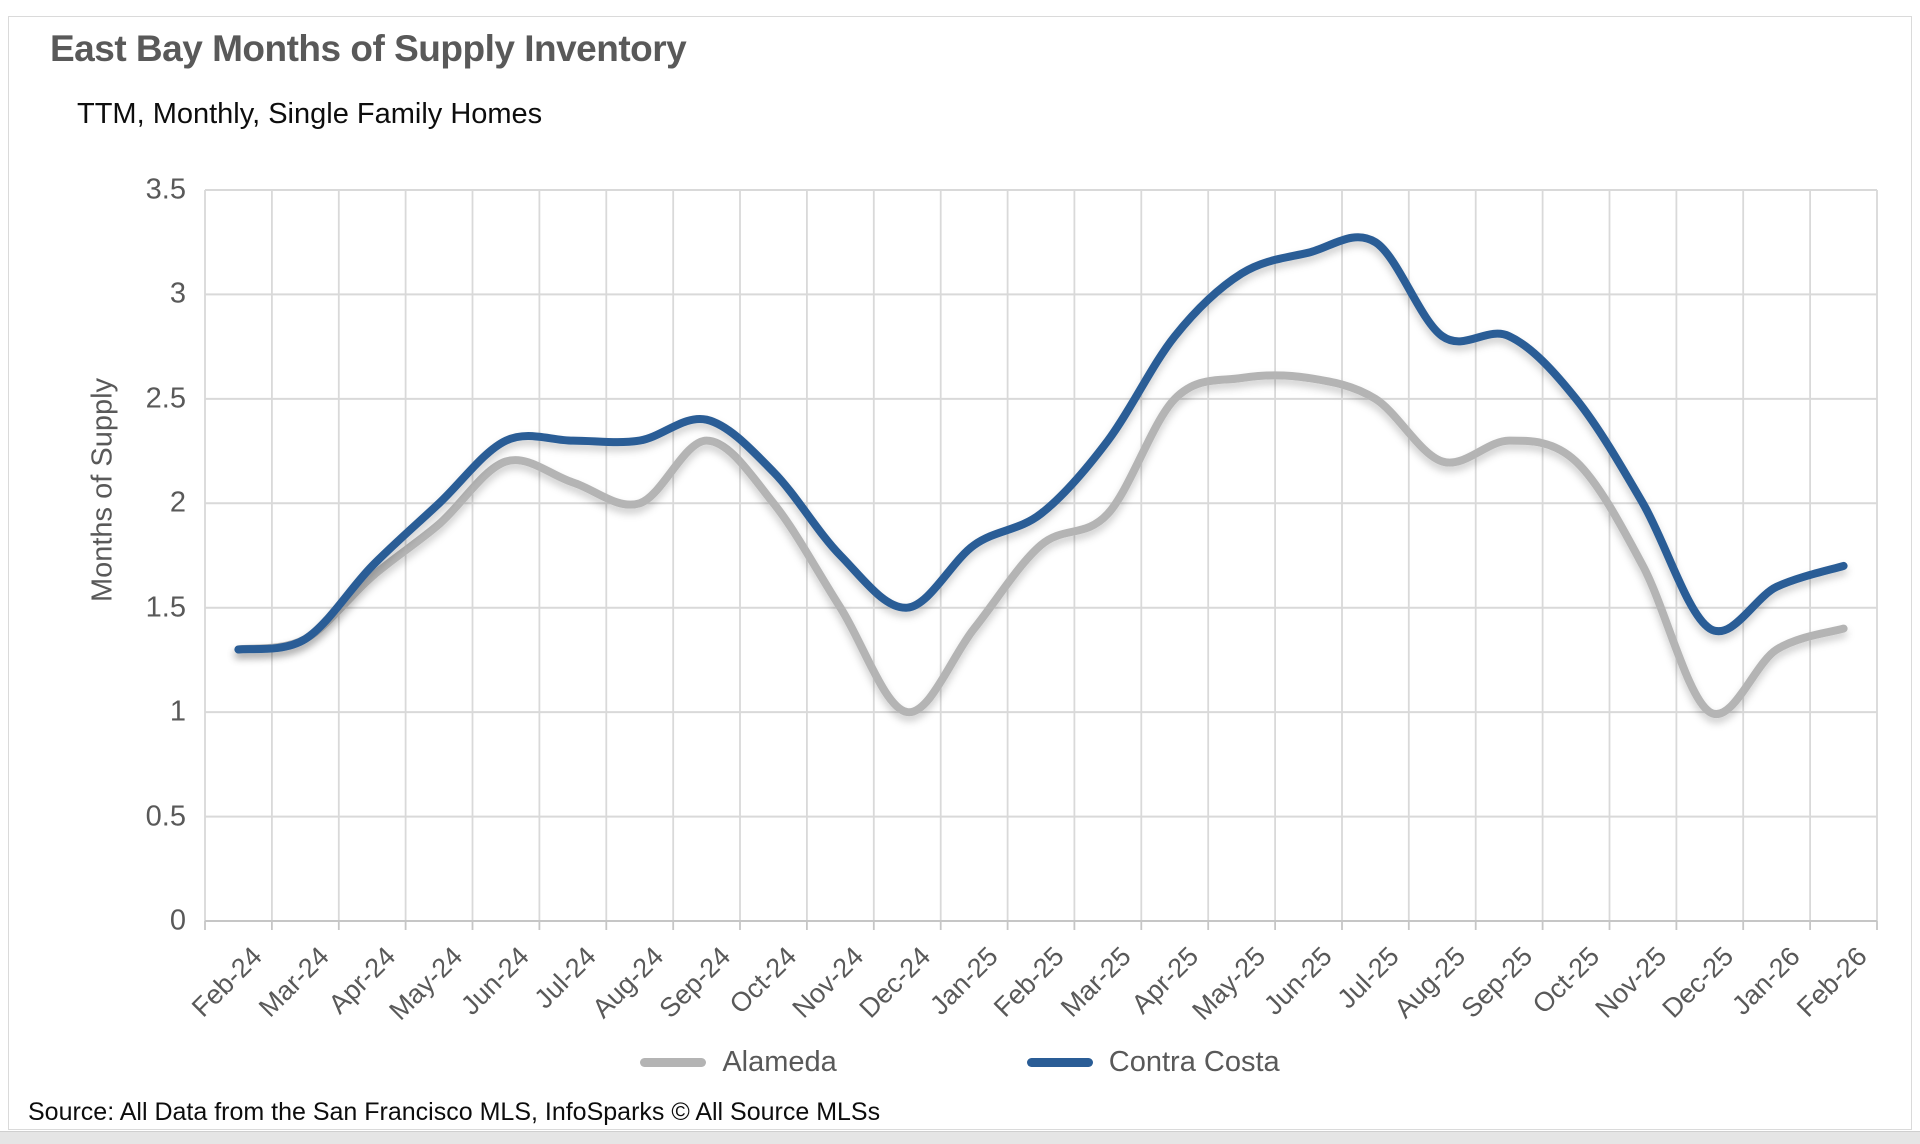 This screenshot has width=1920, height=1144. I want to click on y-axis-label: 0.5, so click(165, 816).